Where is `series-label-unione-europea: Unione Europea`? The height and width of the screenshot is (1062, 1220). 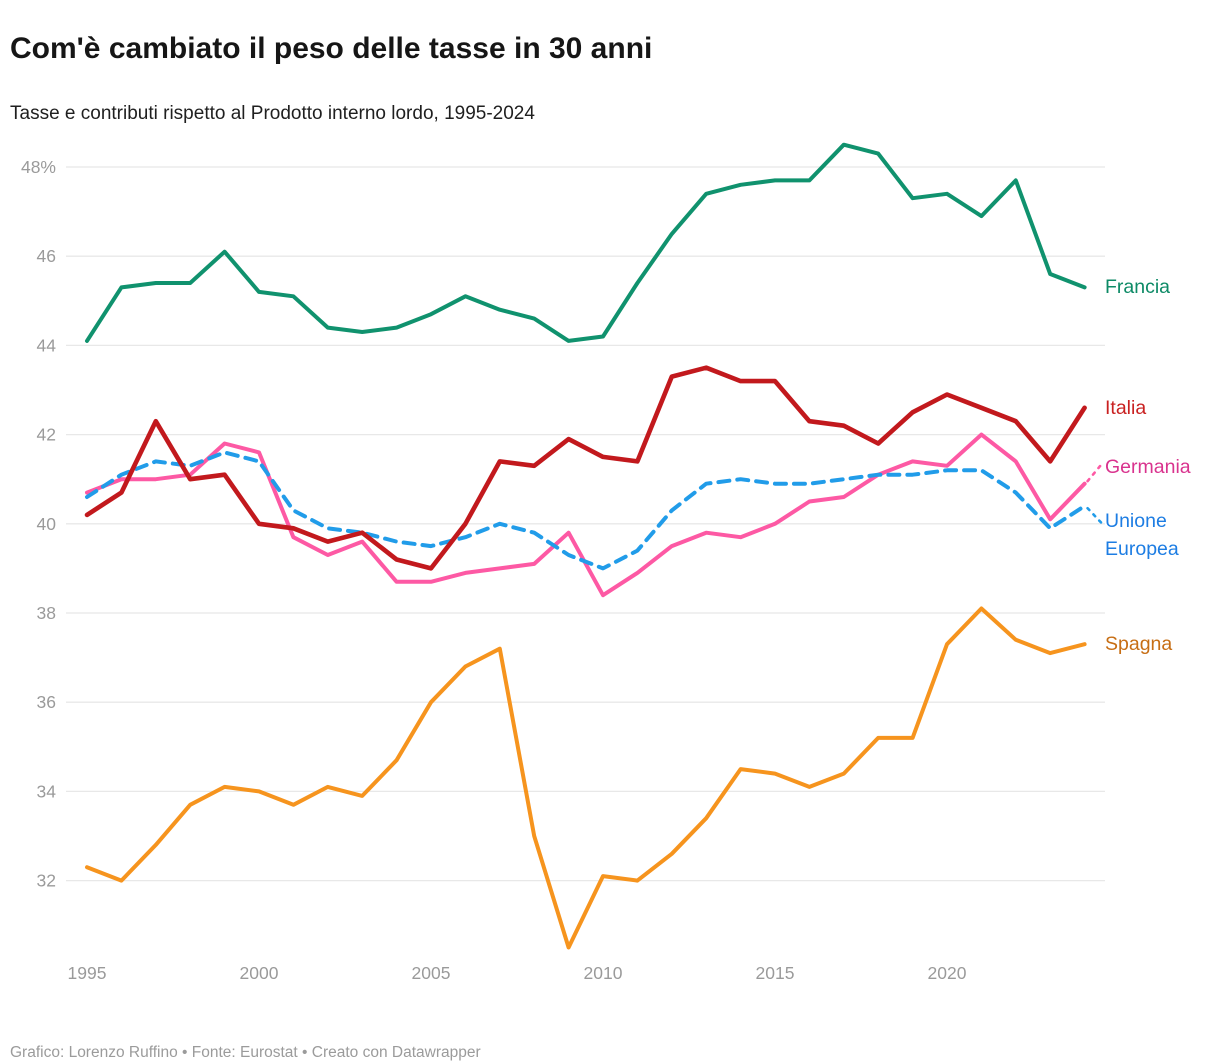
series-label-unione-europea: Unione Europea is located at coordinates (1142, 535).